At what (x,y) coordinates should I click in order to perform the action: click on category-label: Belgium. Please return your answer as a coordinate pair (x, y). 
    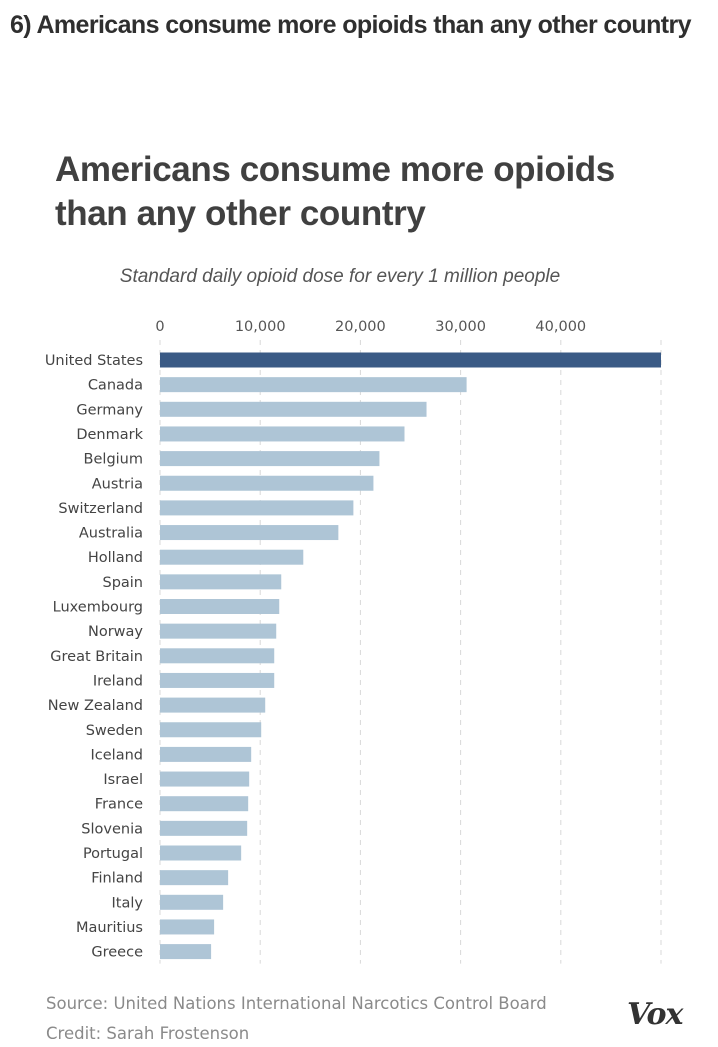
    Looking at the image, I should click on (113, 460).